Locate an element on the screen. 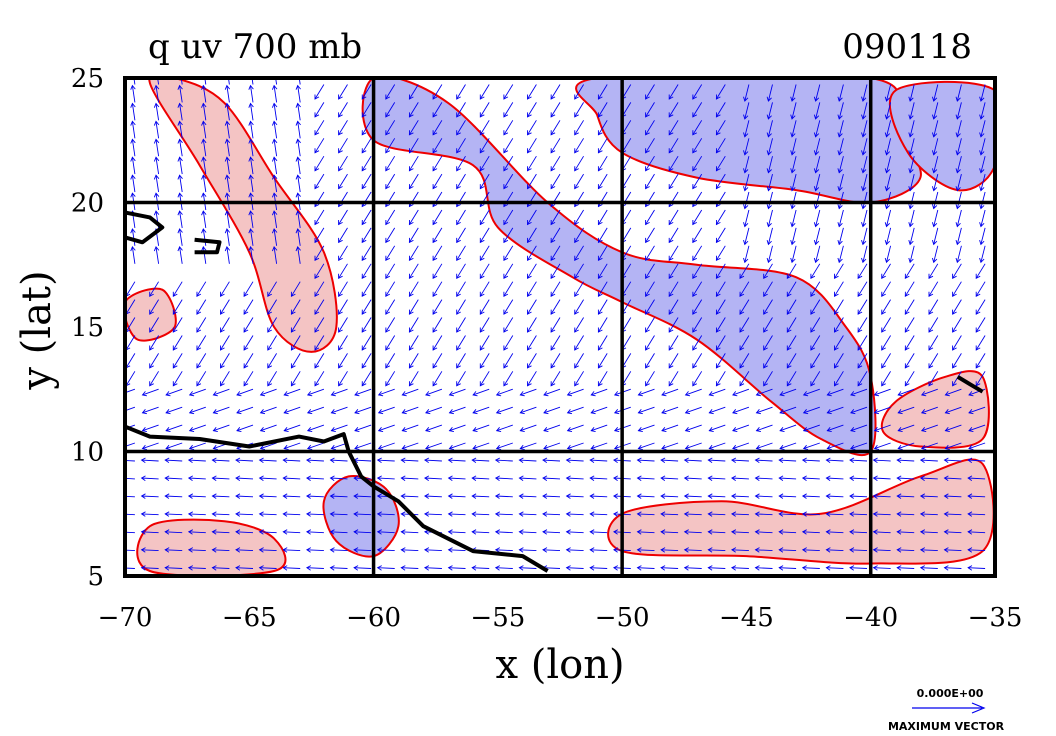 The height and width of the screenshot is (736, 1056). y-tick-label: 15 is located at coordinates (87, 328).